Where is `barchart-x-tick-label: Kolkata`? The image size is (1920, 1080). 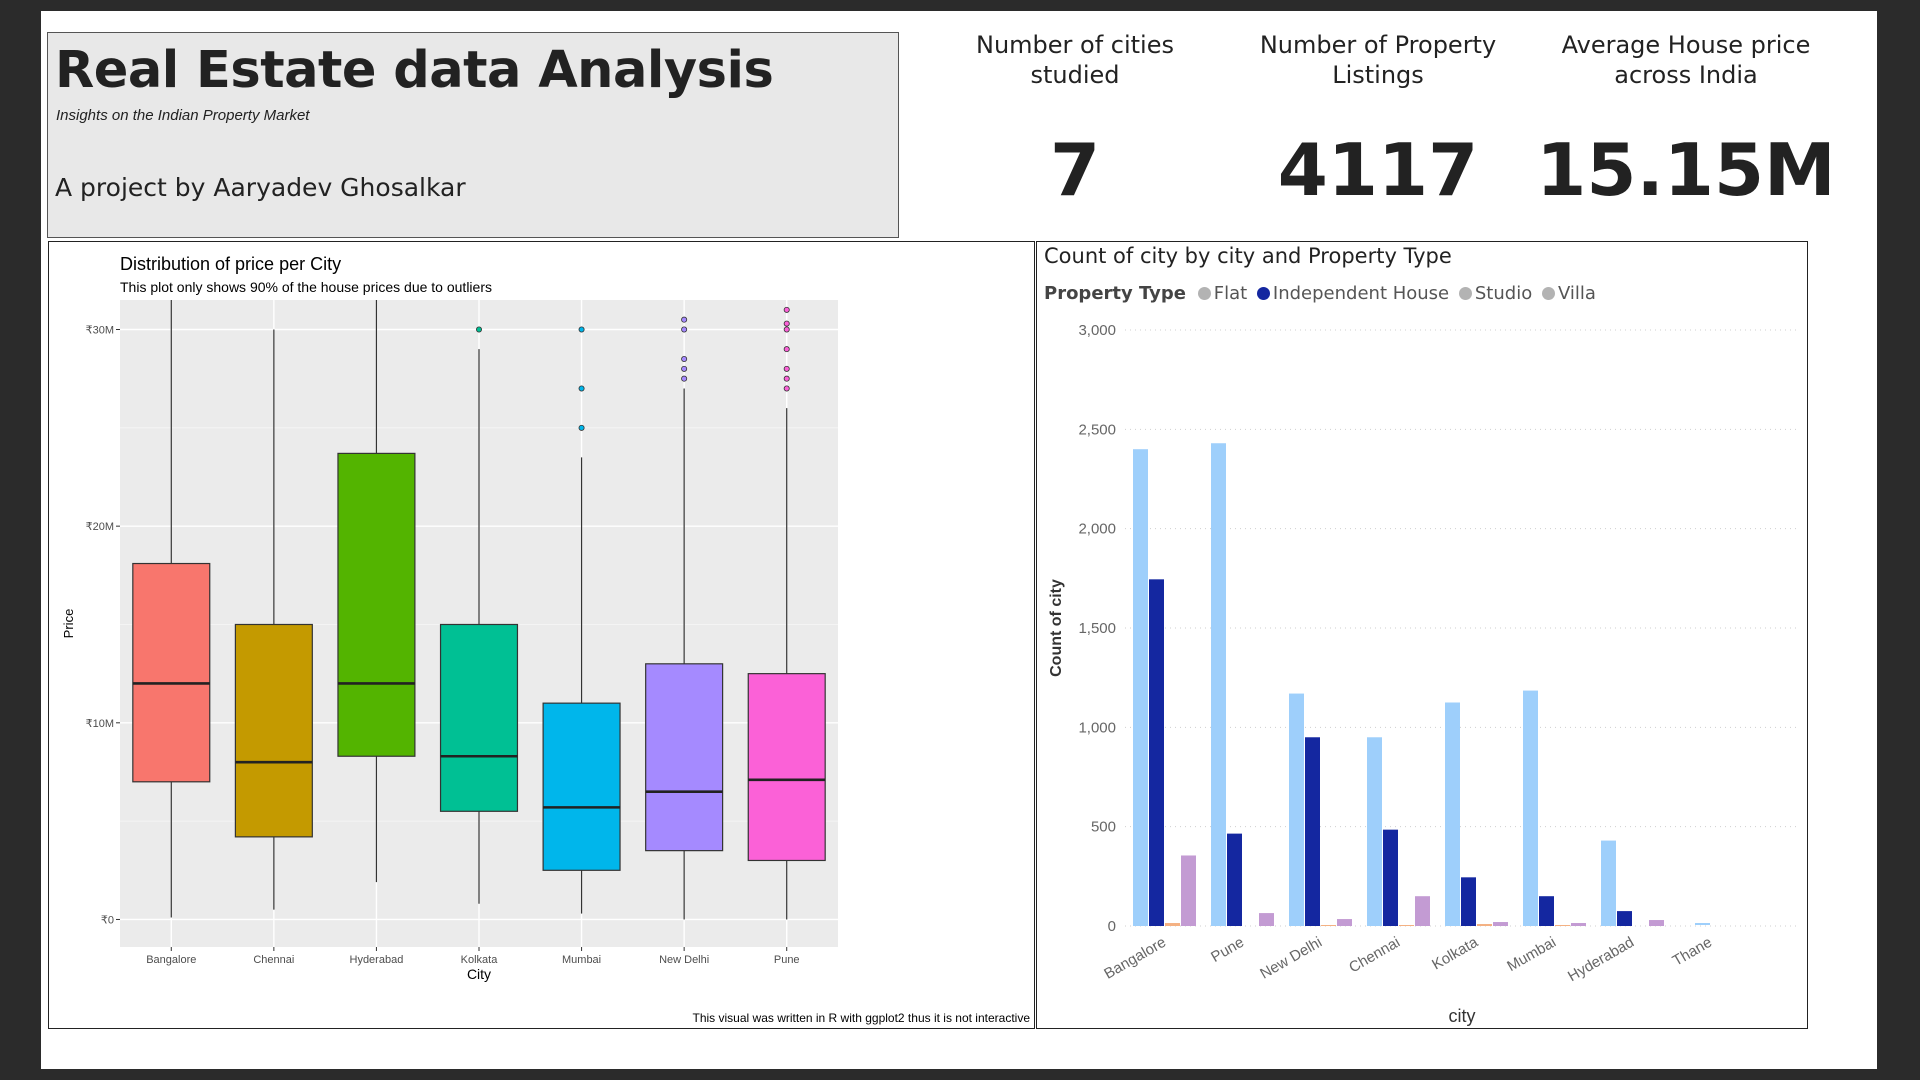 barchart-x-tick-label: Kolkata is located at coordinates (1455, 953).